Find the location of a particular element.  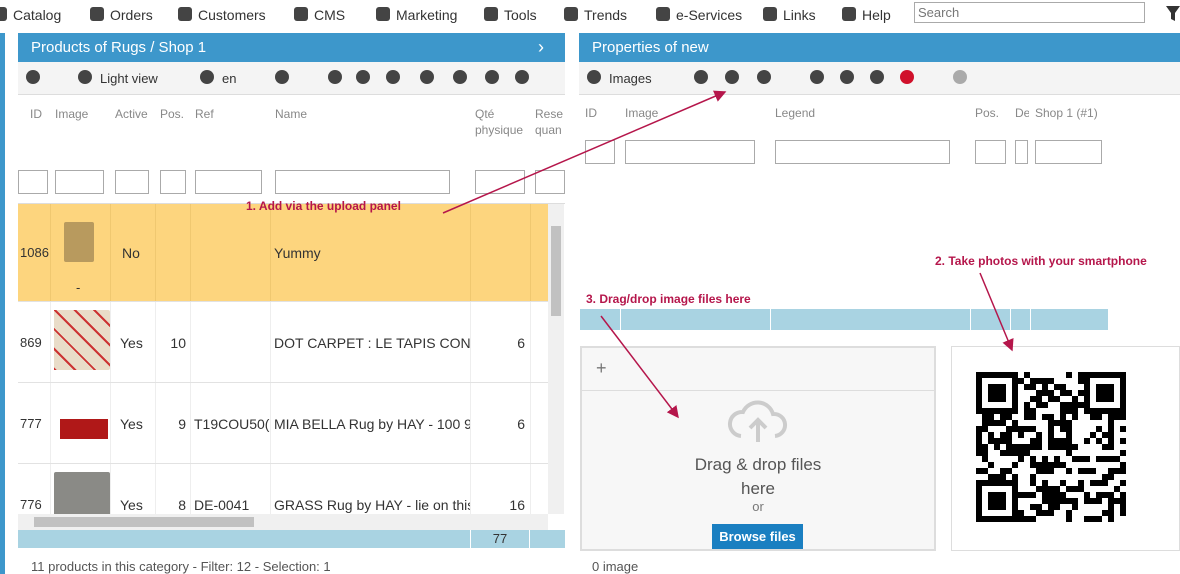

images-select: Images is located at coordinates (630, 78).